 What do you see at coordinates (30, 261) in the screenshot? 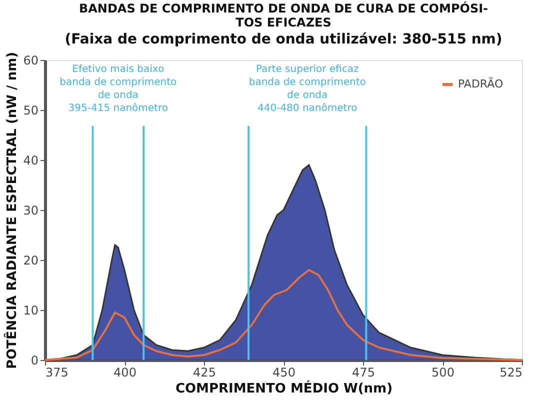
I see `y-tick-label: 20` at bounding box center [30, 261].